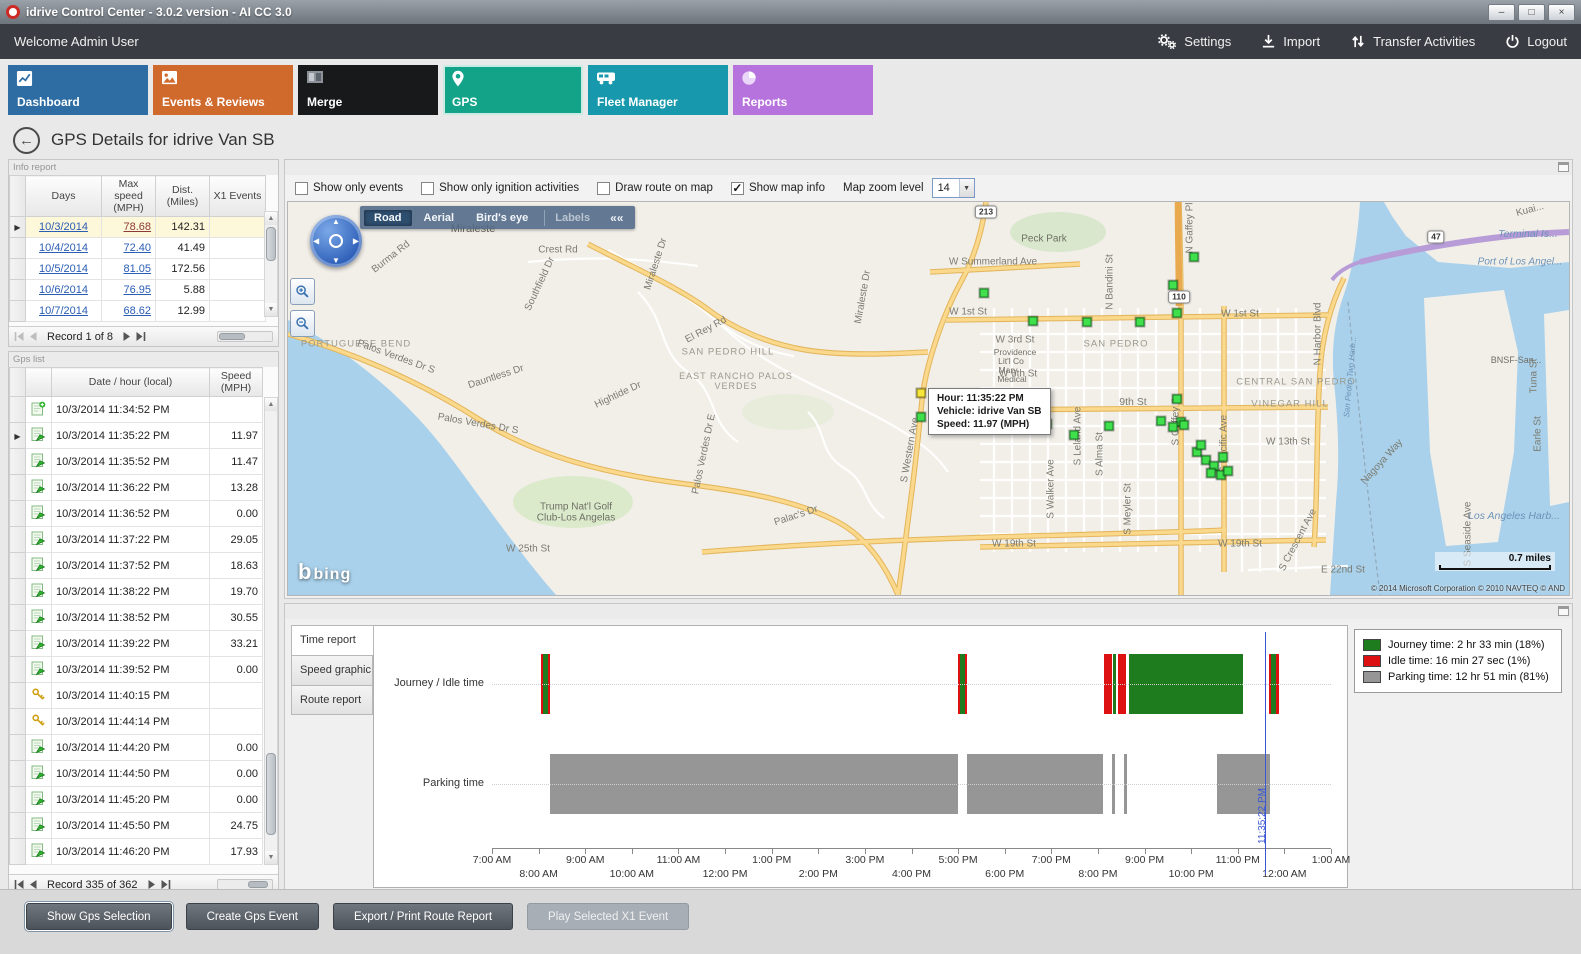 The height and width of the screenshot is (954, 1581). Describe the element at coordinates (136, 825) in the screenshot. I see `gps-list-row: 10/3/2014 11:45:50 PM 24.75` at that location.